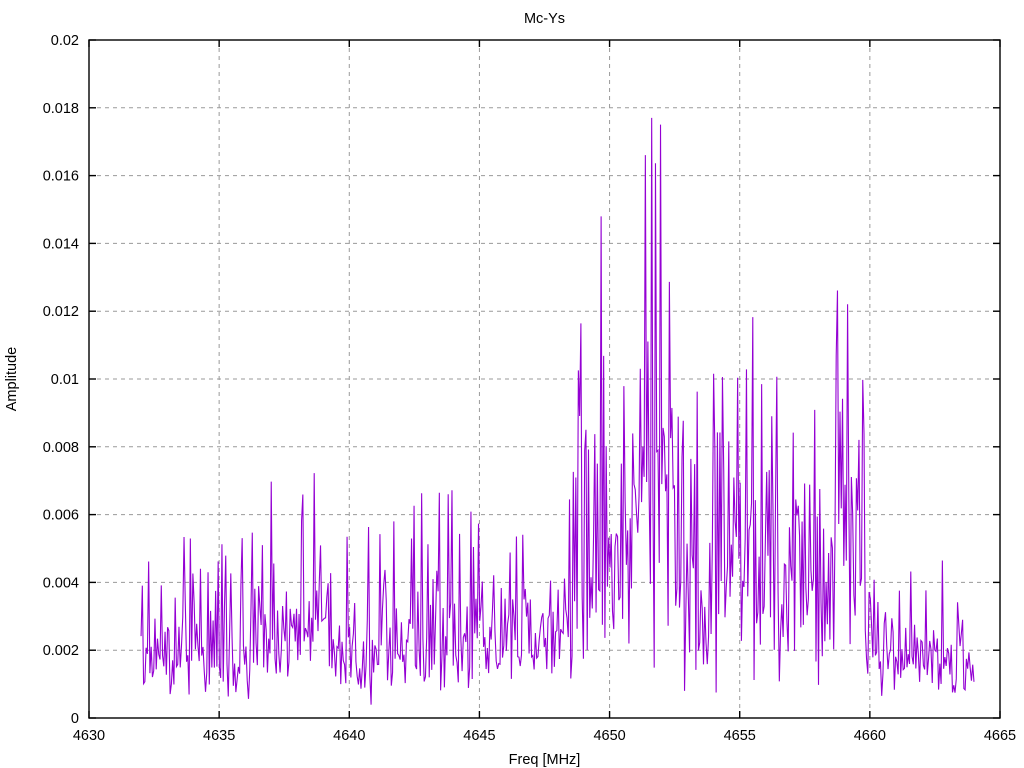  What do you see at coordinates (61, 583) in the screenshot?
I see `y-tick-label: 0.004` at bounding box center [61, 583].